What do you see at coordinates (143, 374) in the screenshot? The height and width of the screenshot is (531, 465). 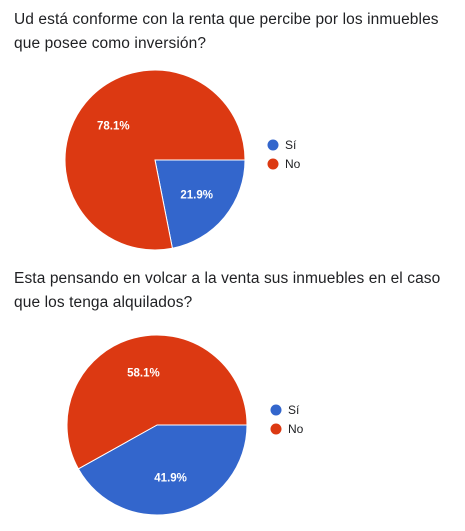 I see `pie-data-label: 58.1%` at bounding box center [143, 374].